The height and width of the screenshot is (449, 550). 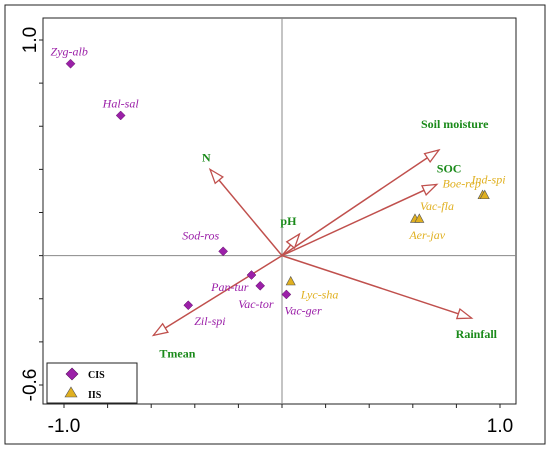 I want to click on y-tick-label-min: -0.6, so click(x=30, y=385).